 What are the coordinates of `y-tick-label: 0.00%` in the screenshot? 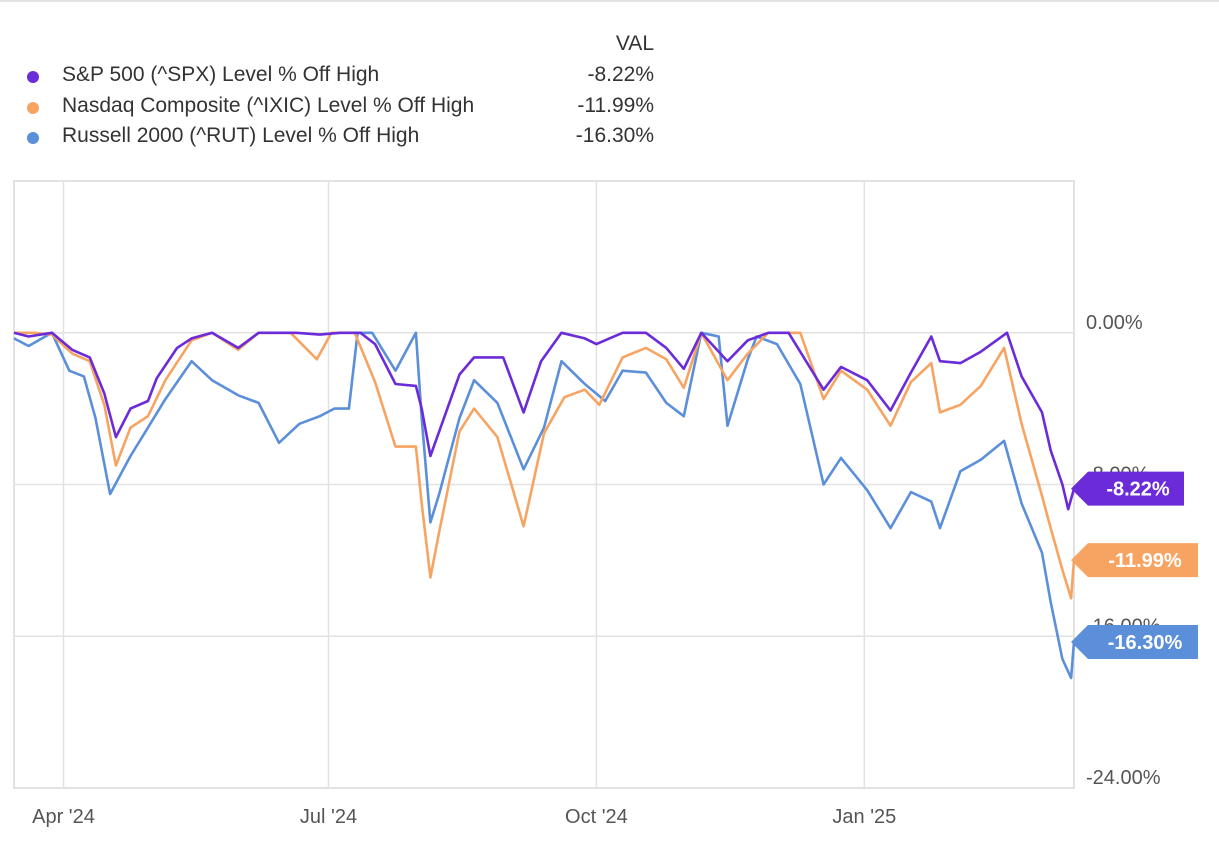 It's located at (1114, 323).